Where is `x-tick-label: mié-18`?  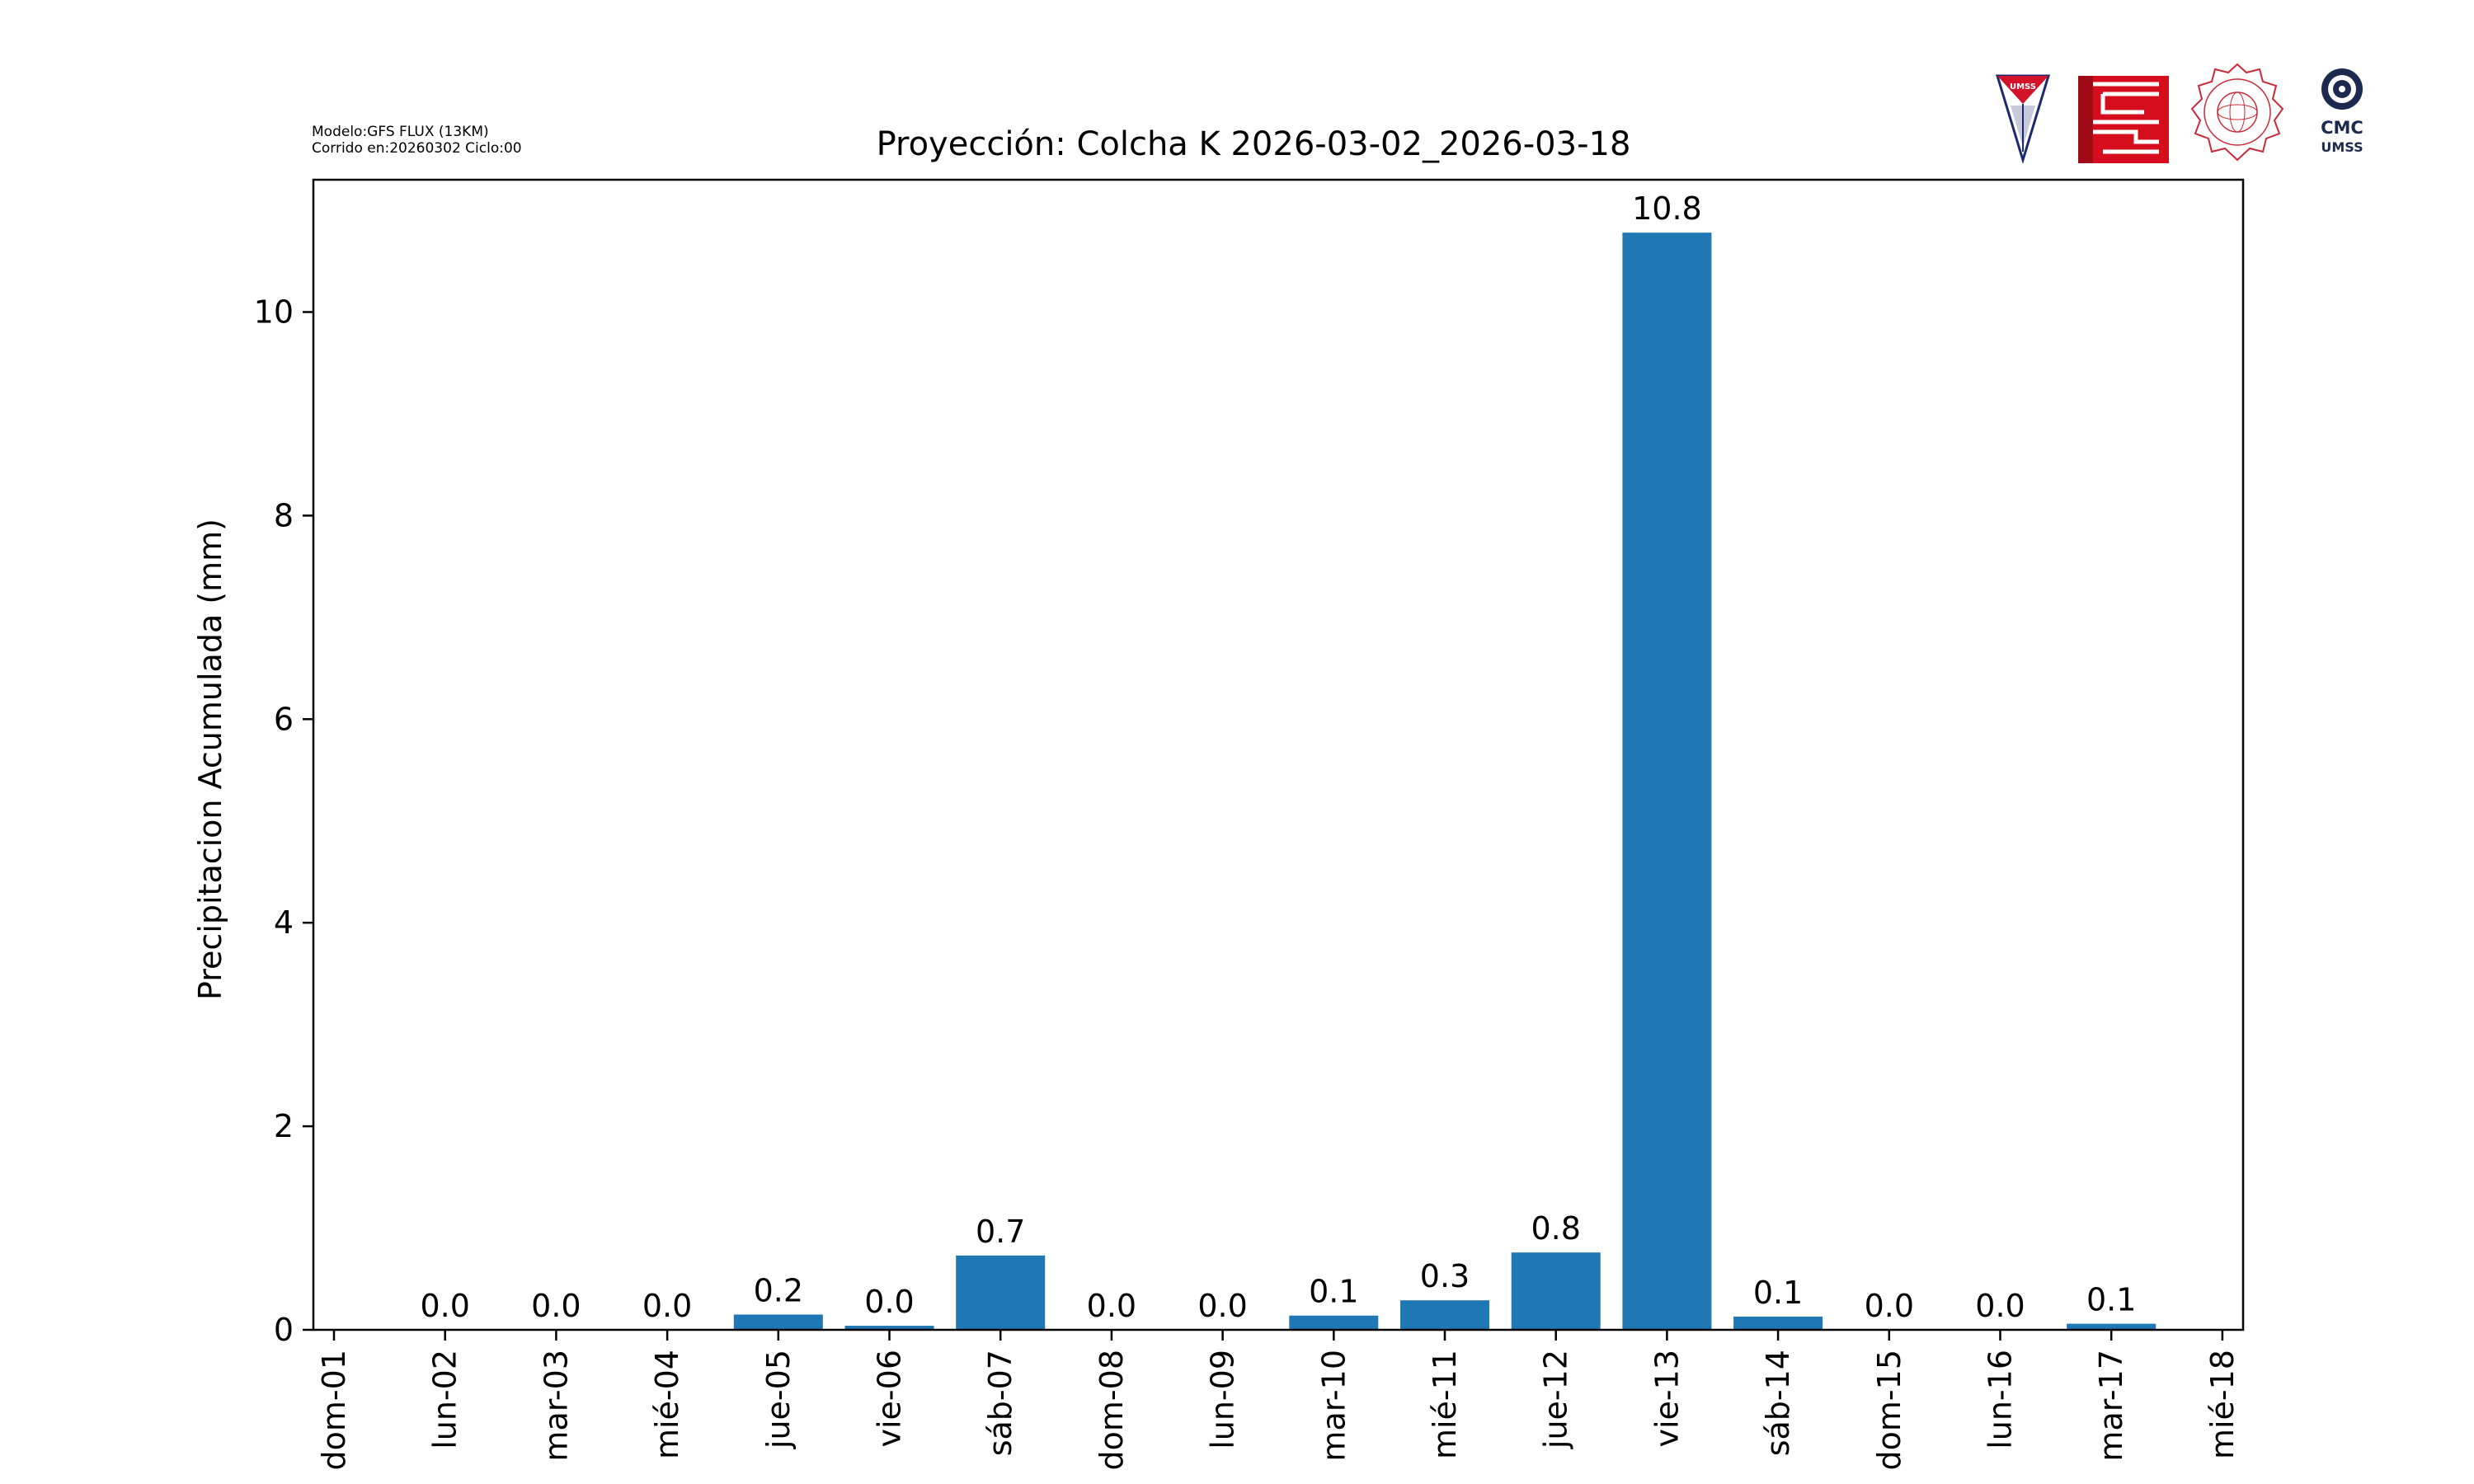
x-tick-label: mié-18 is located at coordinates (2222, 1404).